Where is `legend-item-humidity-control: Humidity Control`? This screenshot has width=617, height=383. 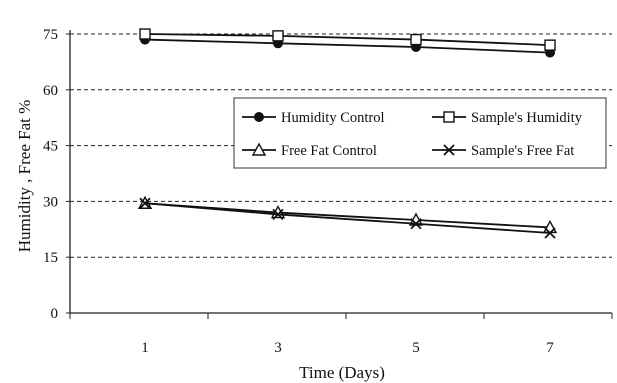 legend-item-humidity-control: Humidity Control is located at coordinates (313, 118).